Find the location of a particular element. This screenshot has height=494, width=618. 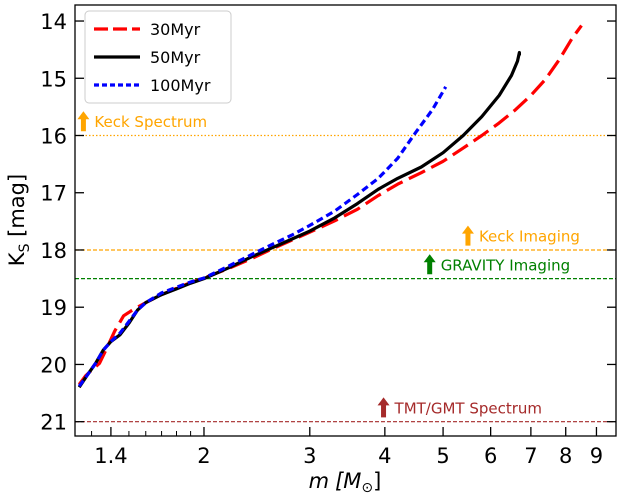

legend-box is located at coordinates (158, 57).